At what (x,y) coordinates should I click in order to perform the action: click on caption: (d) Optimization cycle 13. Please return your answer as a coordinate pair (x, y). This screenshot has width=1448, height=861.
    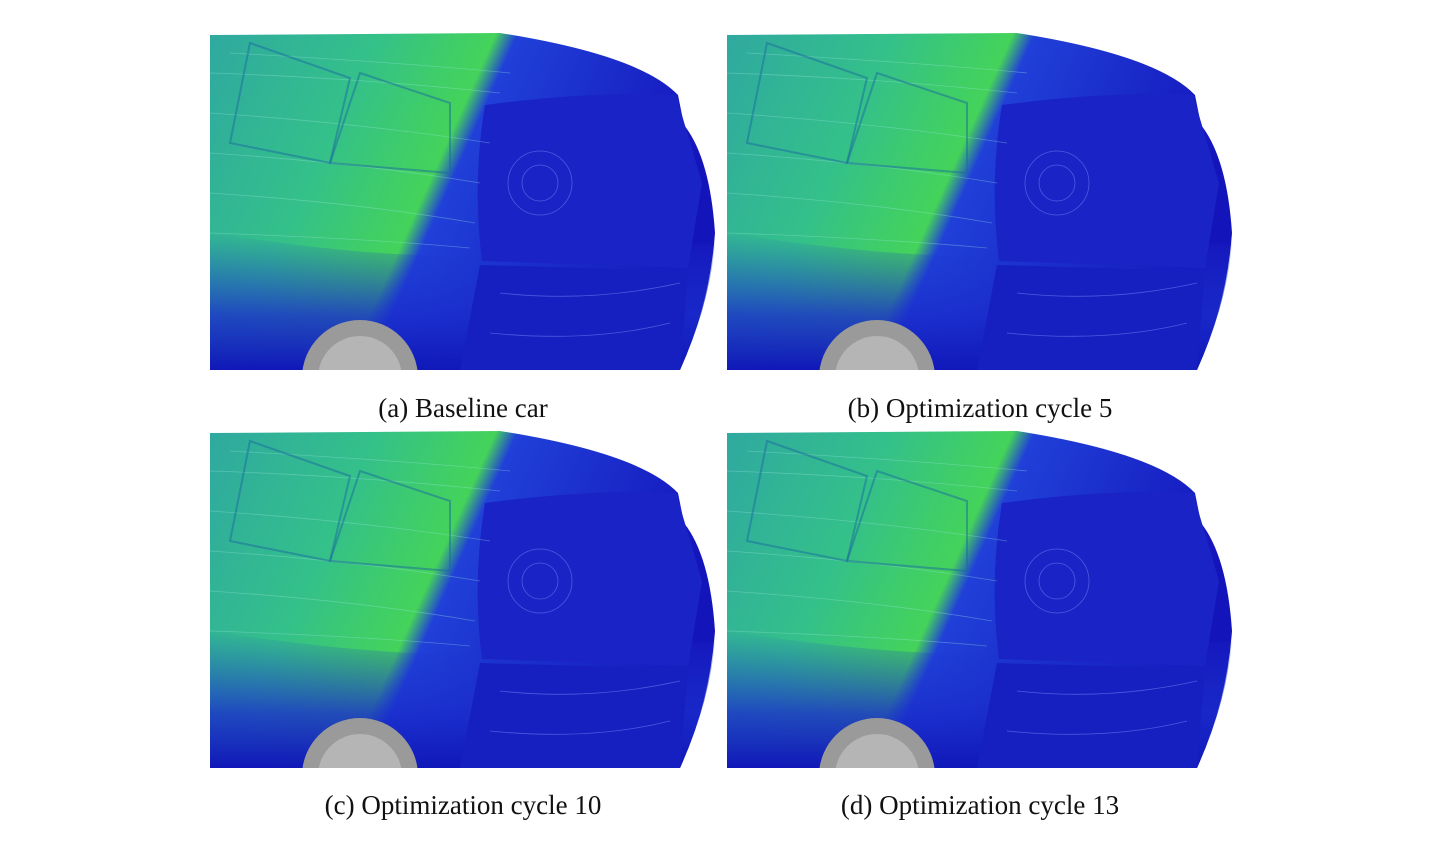
    Looking at the image, I should click on (980, 805).